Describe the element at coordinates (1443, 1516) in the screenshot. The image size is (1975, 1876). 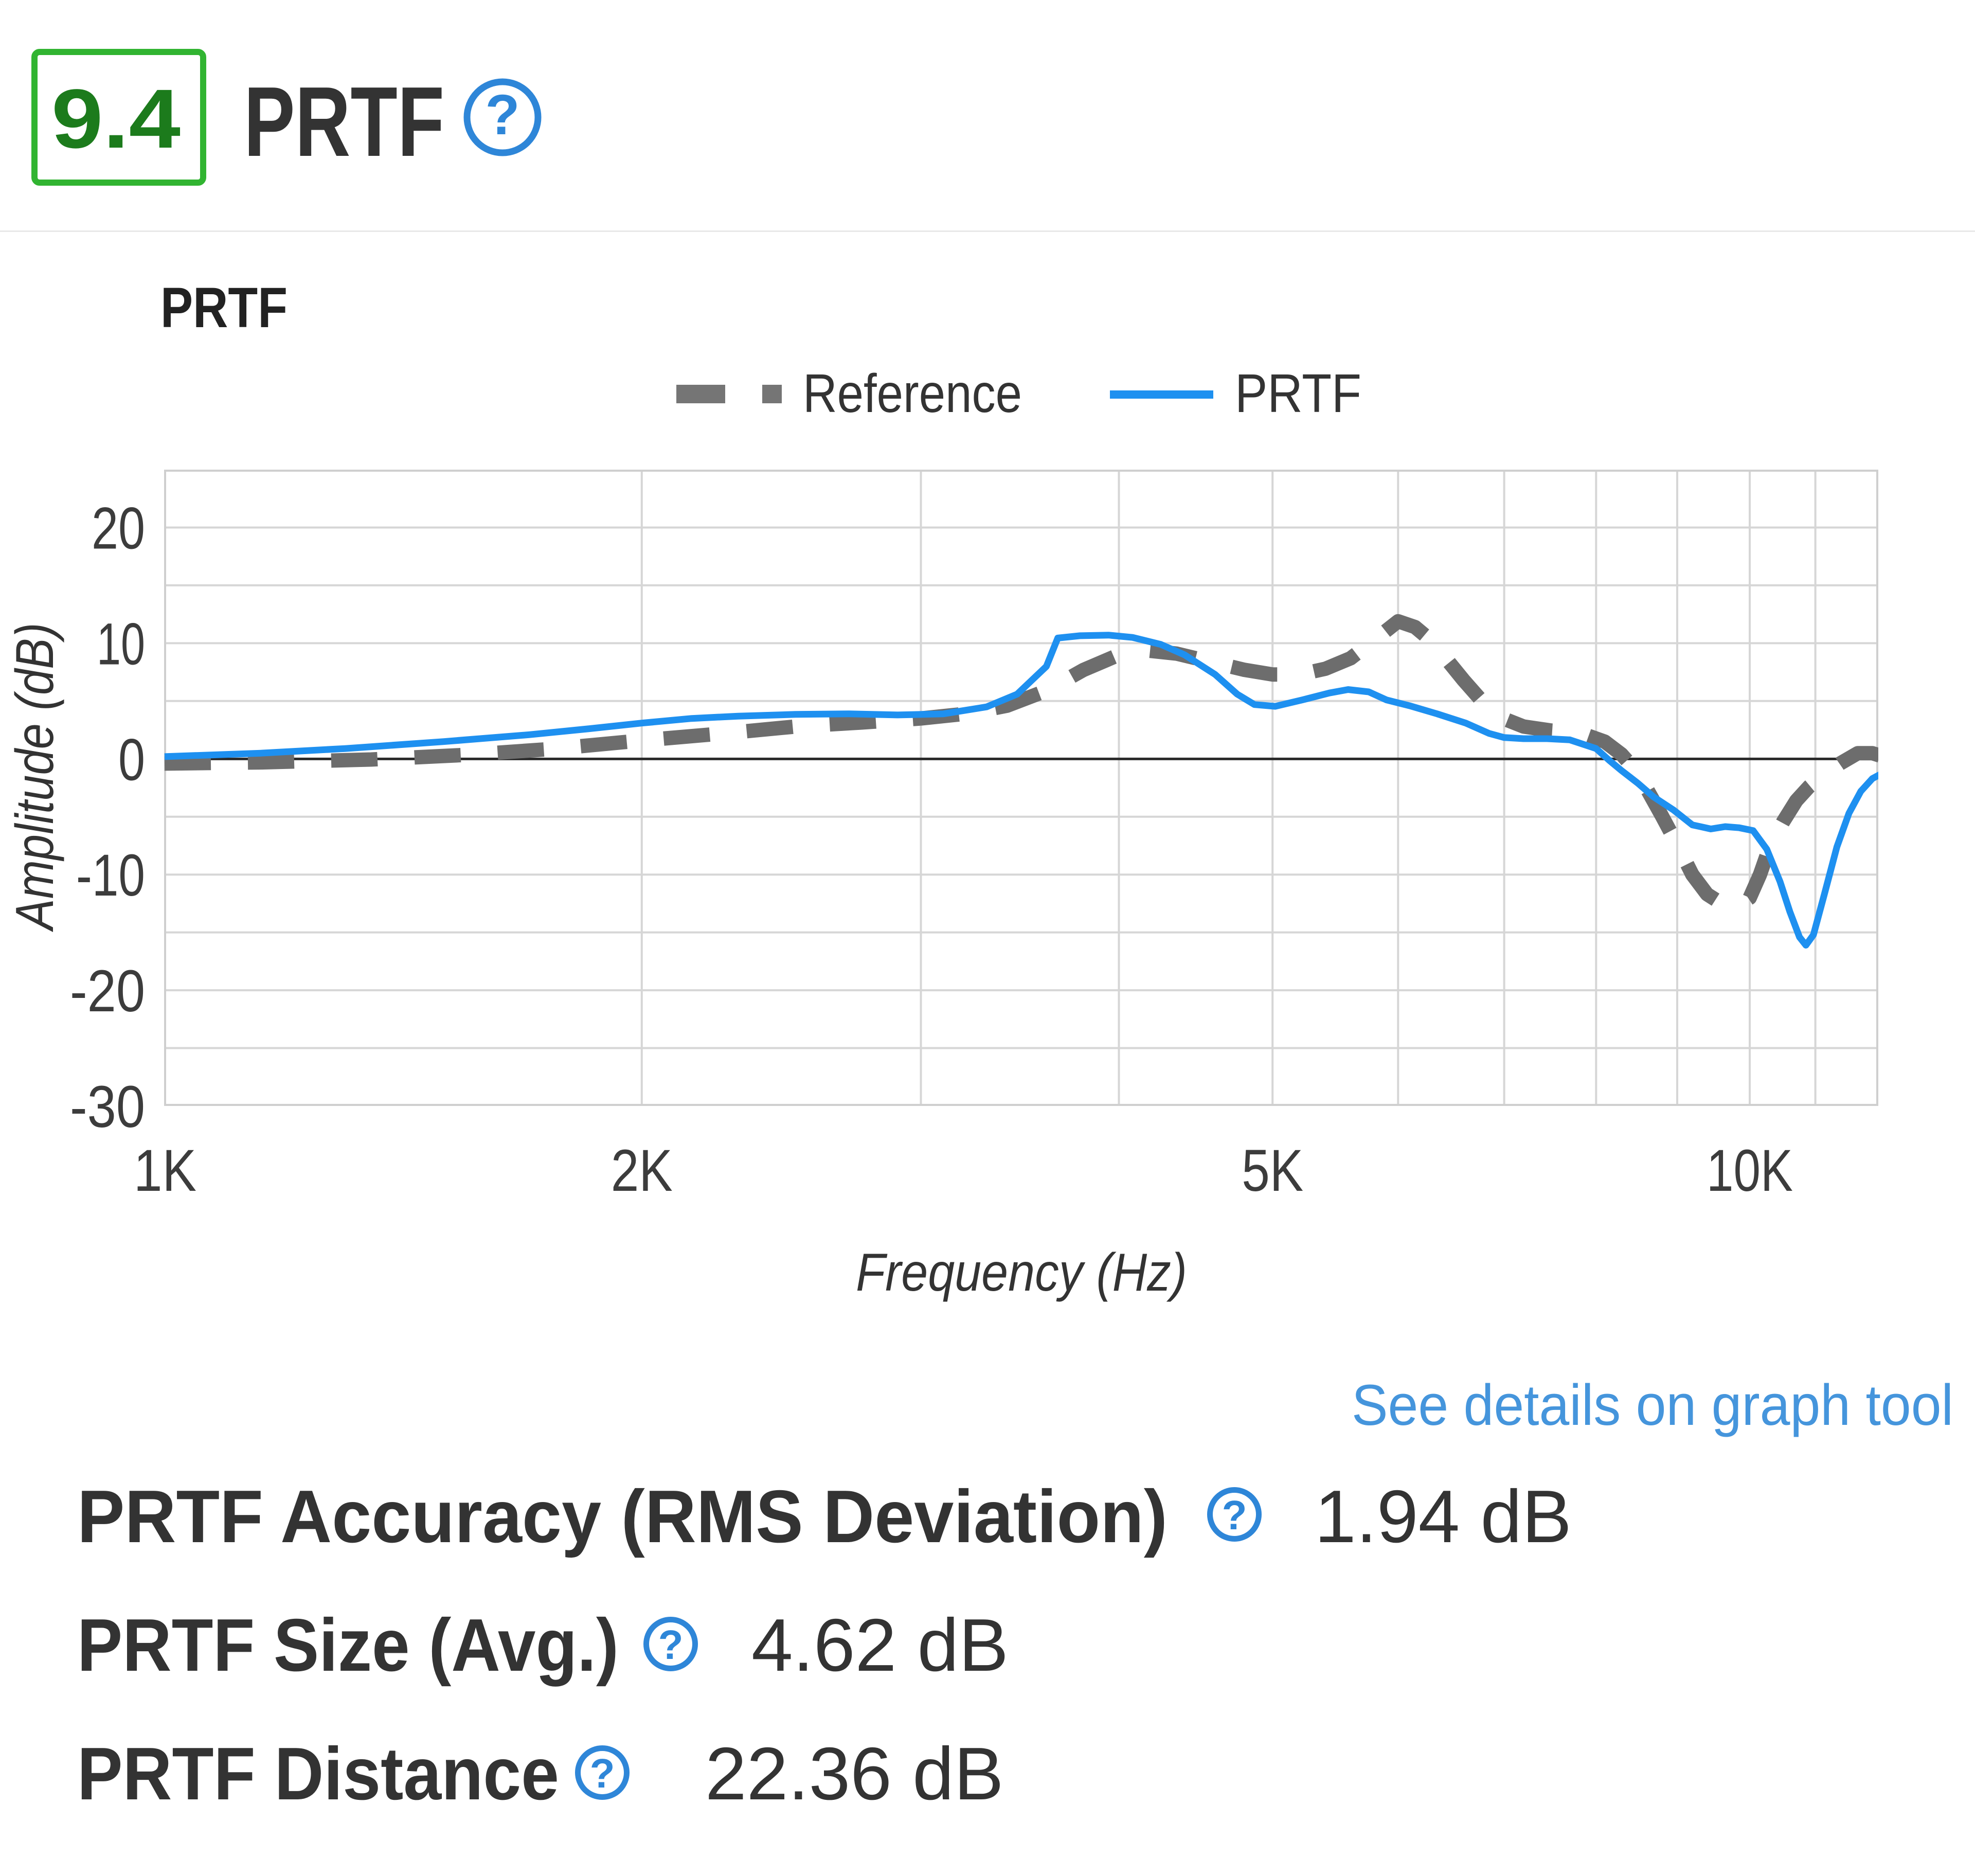
I see `svg-text: 1.94 dB` at that location.